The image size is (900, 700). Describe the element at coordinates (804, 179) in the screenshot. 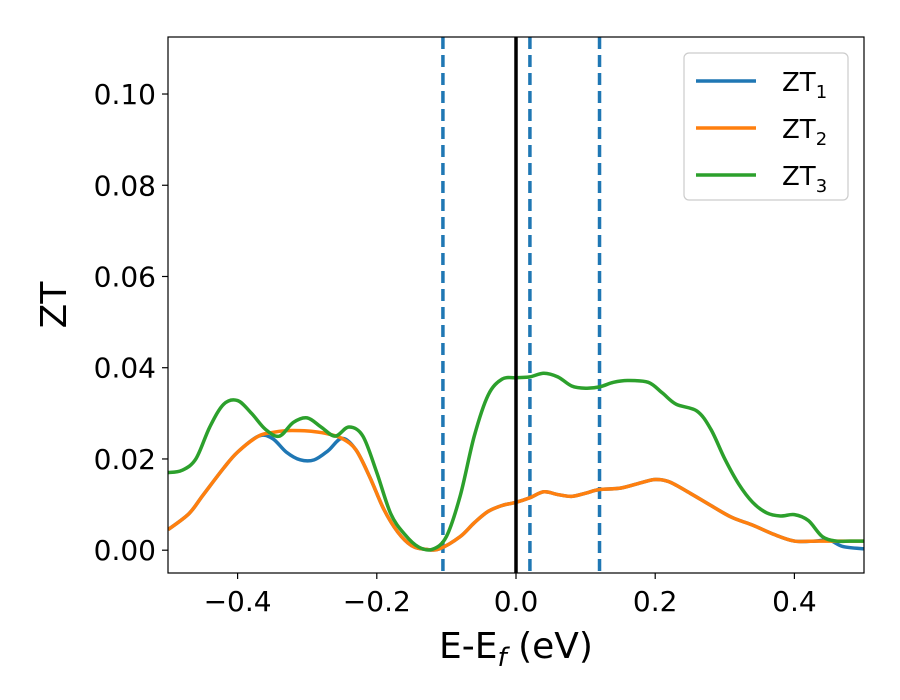

I see `legend-label-zt3: ZT3` at that location.